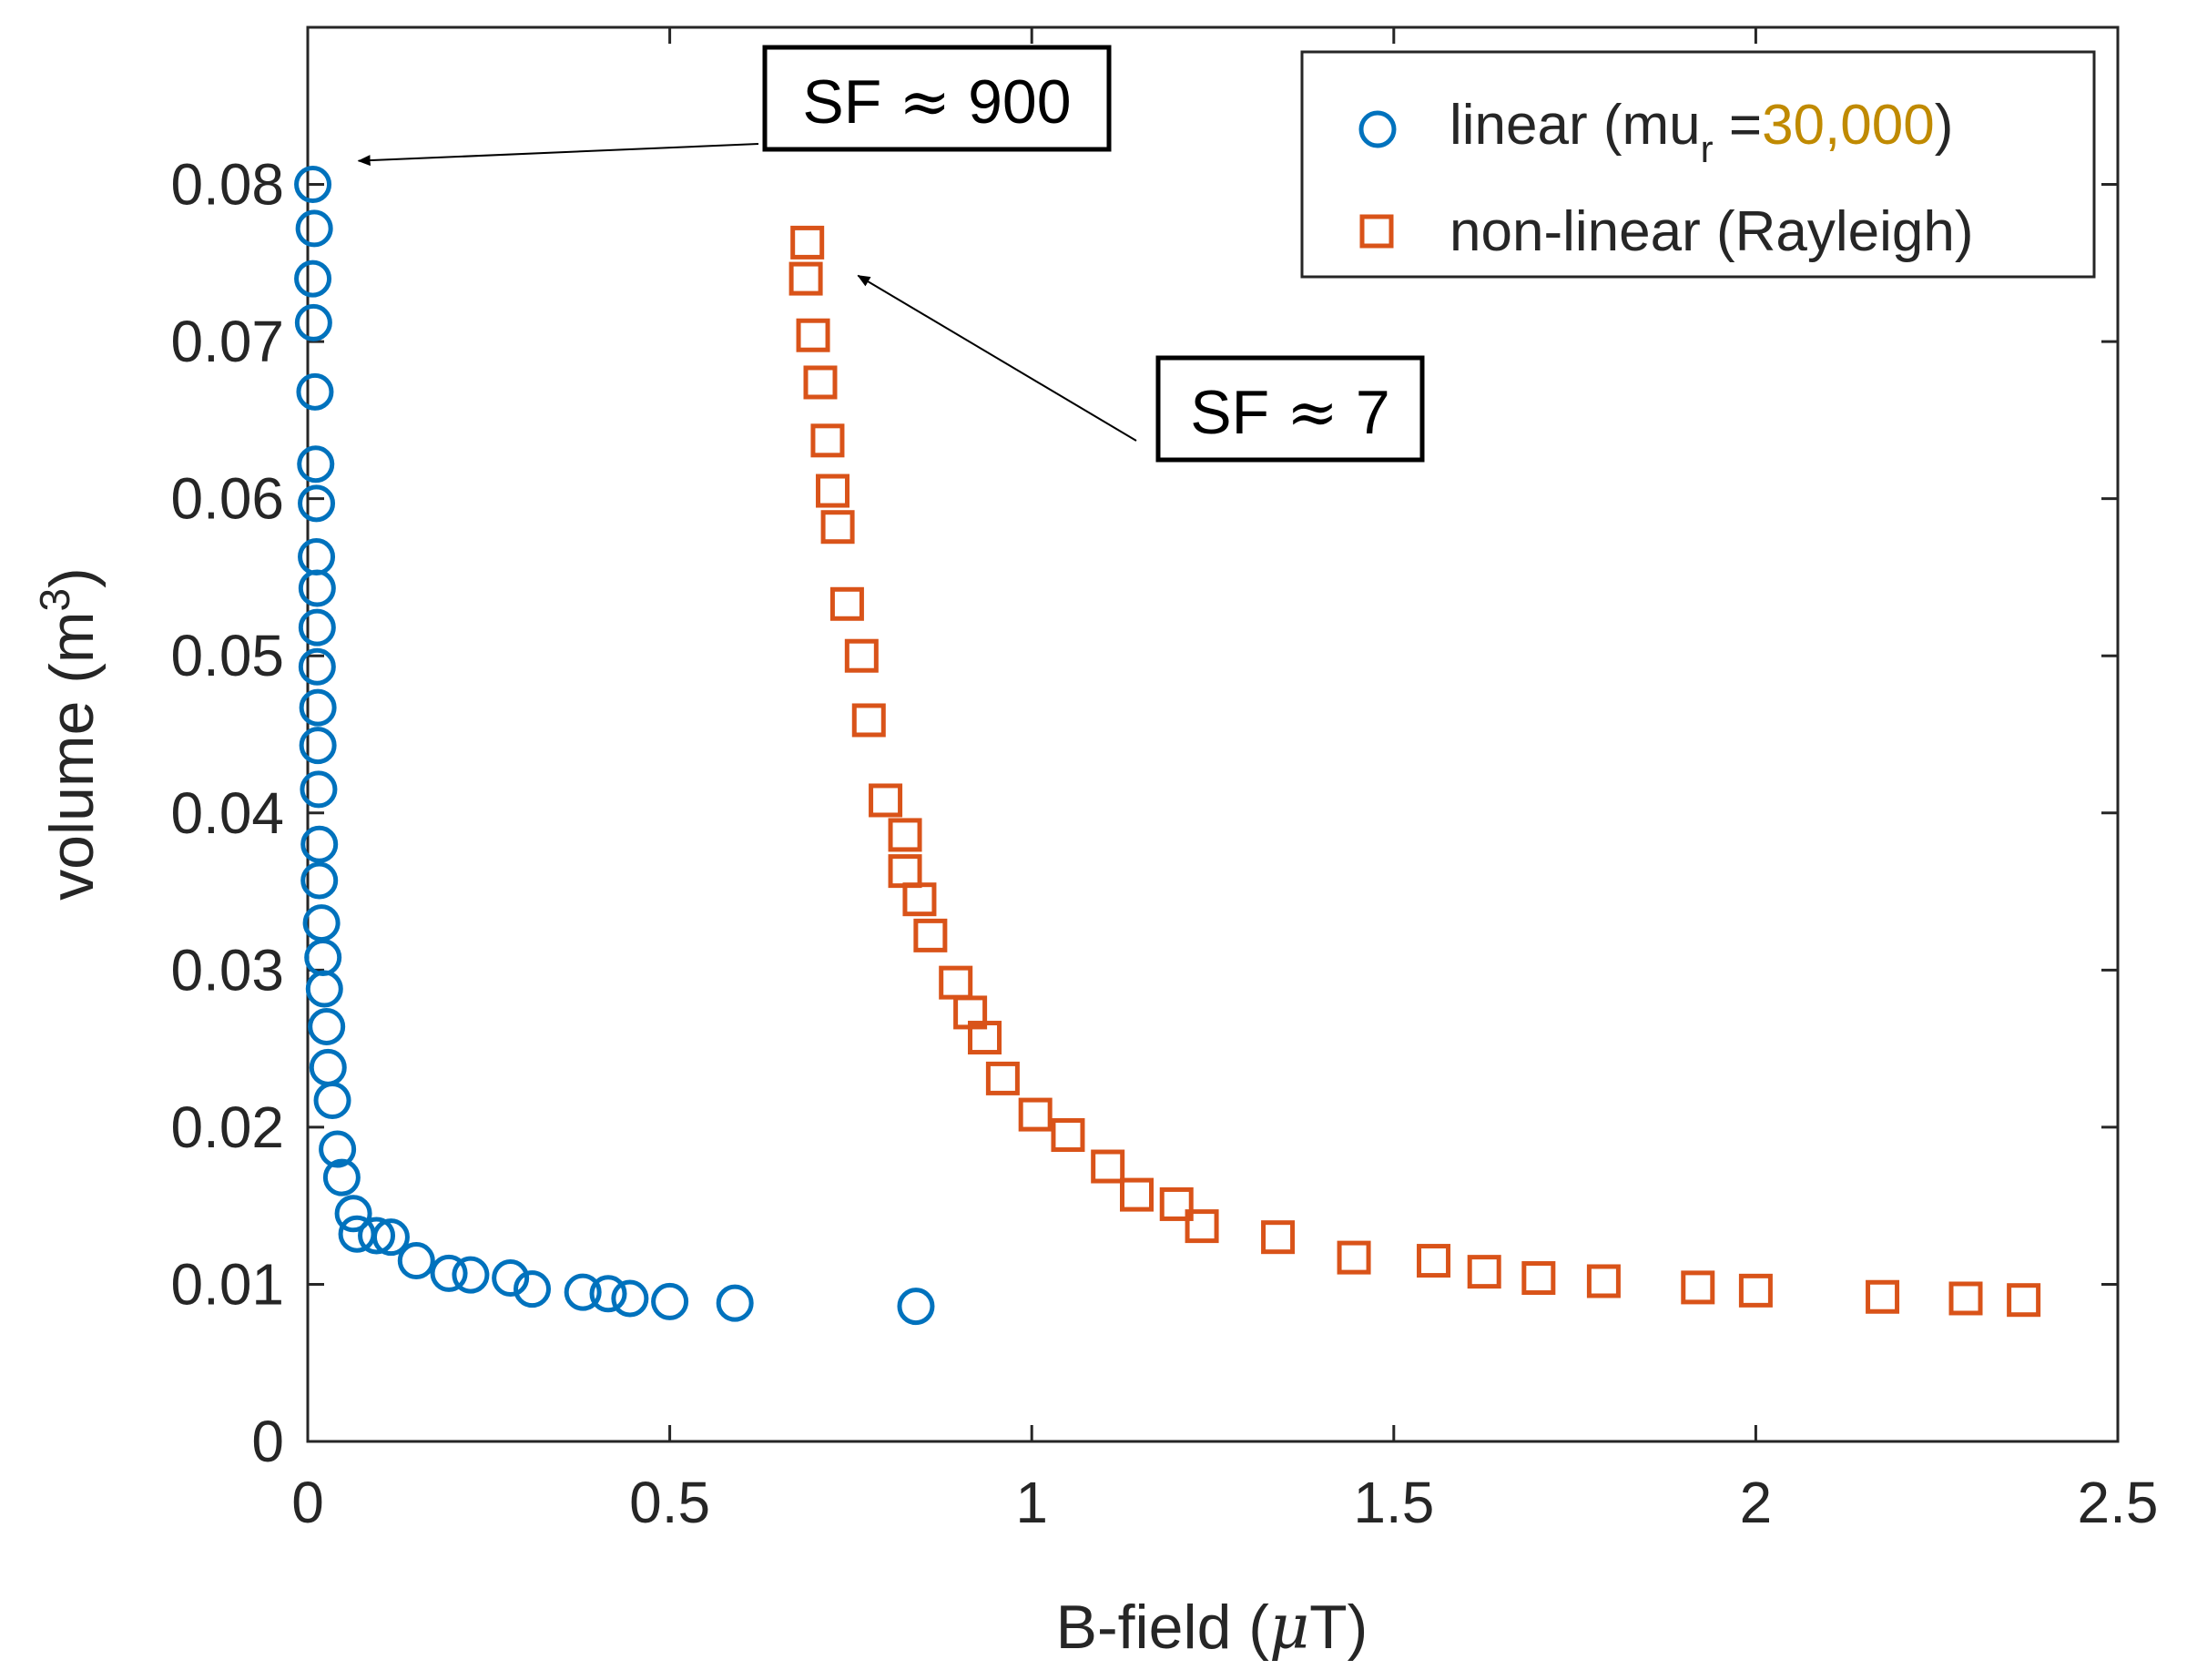 This screenshot has width=2187, height=1680. I want to click on annotation-sf-7: SF ≈ 7, so click(1141, 368).